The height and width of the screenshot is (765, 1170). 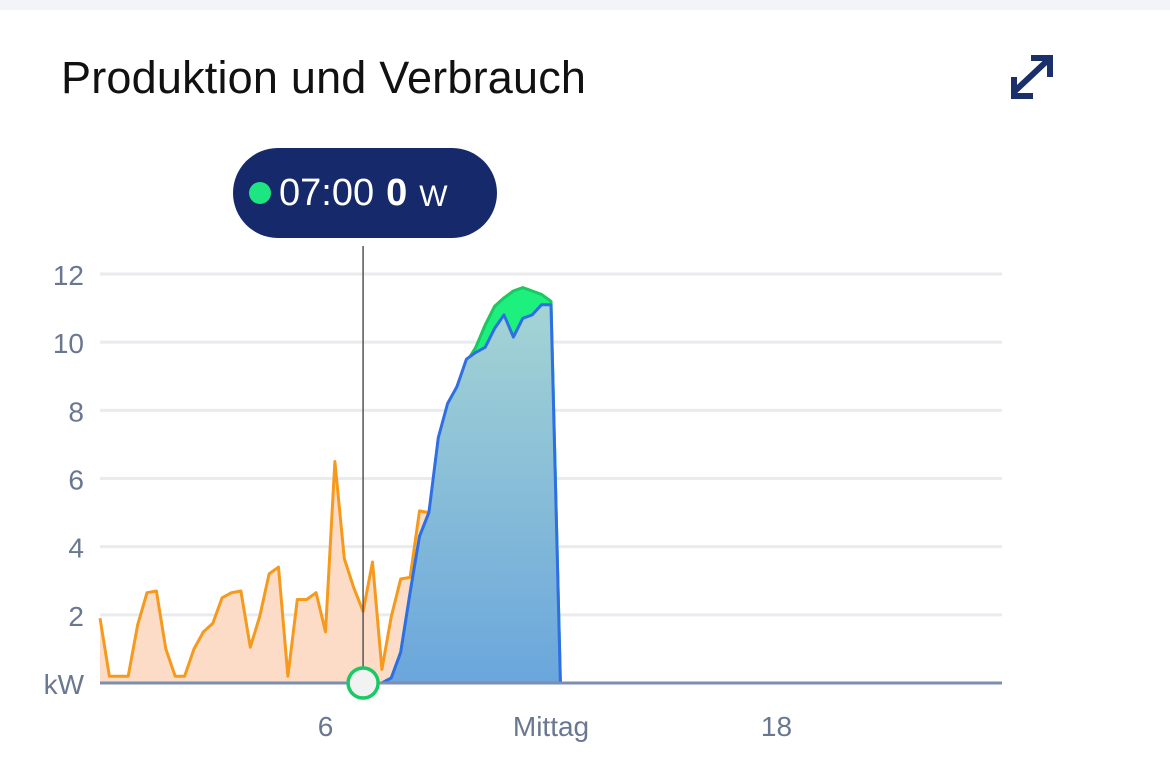 What do you see at coordinates (64, 684) in the screenshot?
I see `y-axis-unit-label: kW` at bounding box center [64, 684].